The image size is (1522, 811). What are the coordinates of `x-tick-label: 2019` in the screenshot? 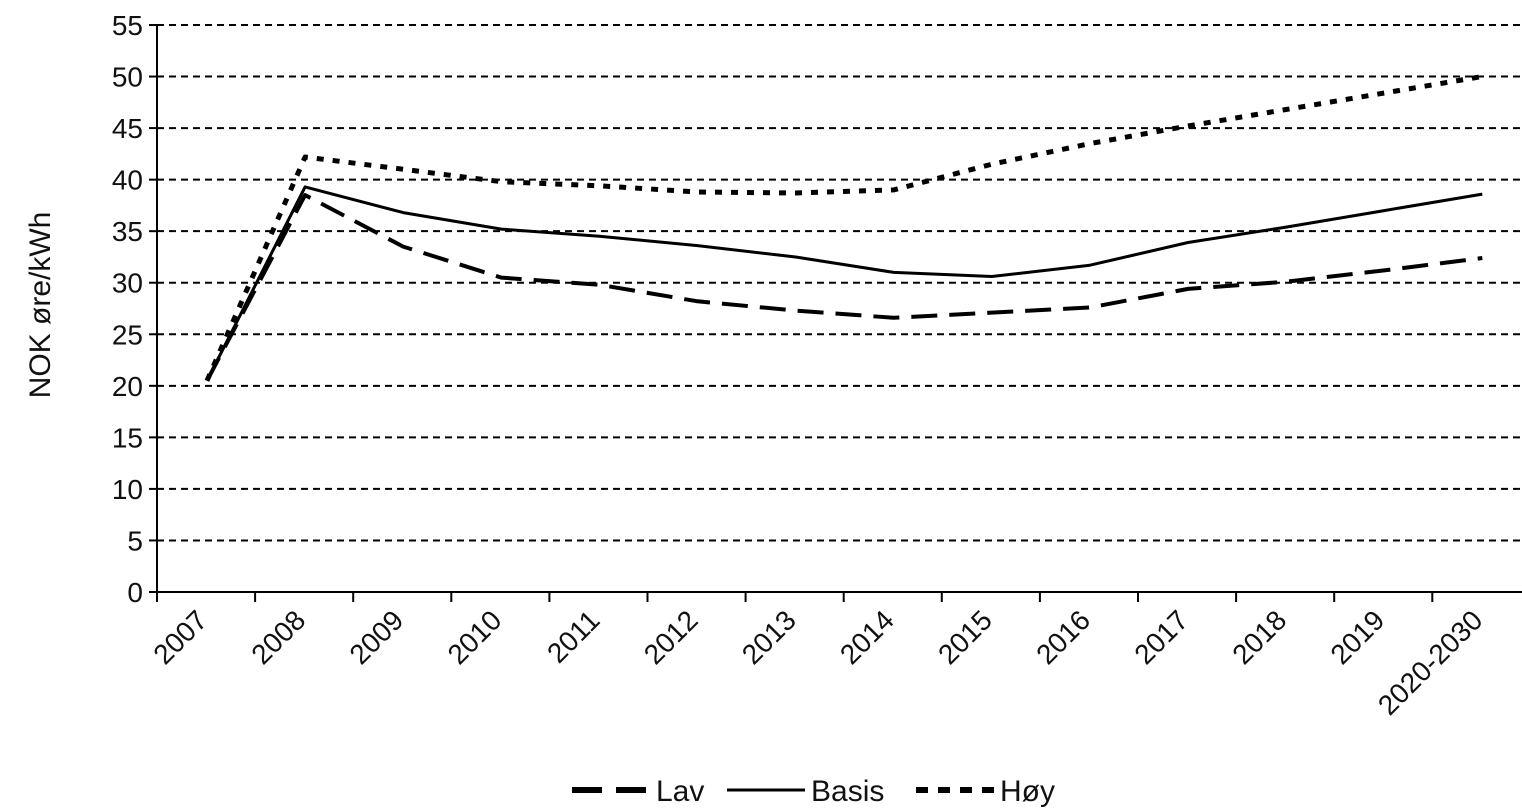 It's located at (1357, 637).